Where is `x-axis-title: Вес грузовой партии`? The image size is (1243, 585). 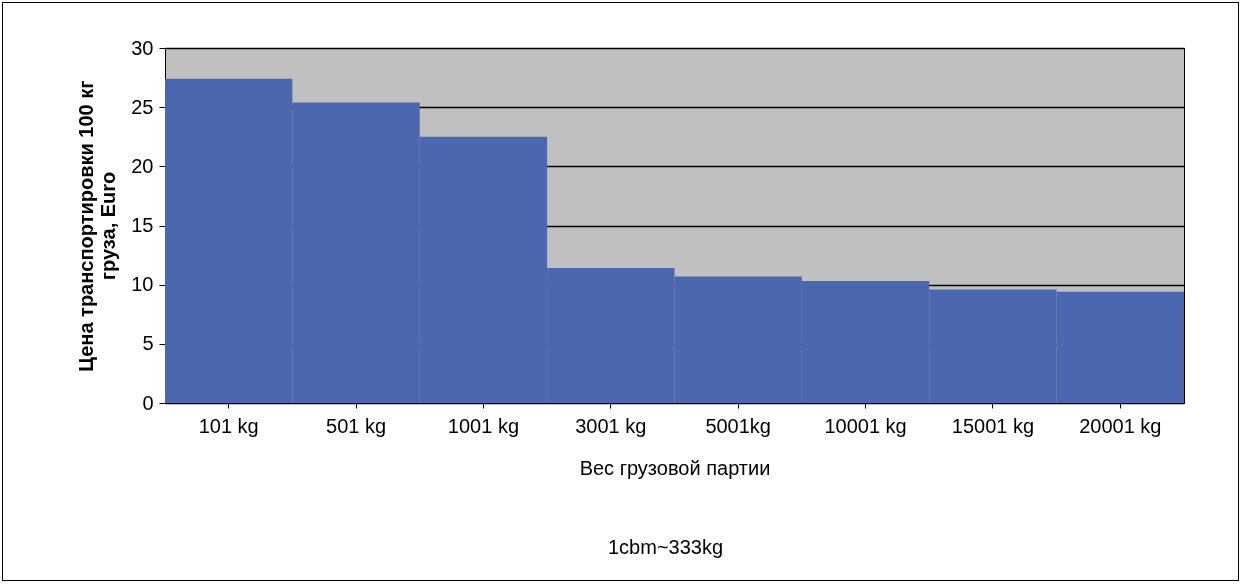 x-axis-title: Вес грузовой партии is located at coordinates (675, 467).